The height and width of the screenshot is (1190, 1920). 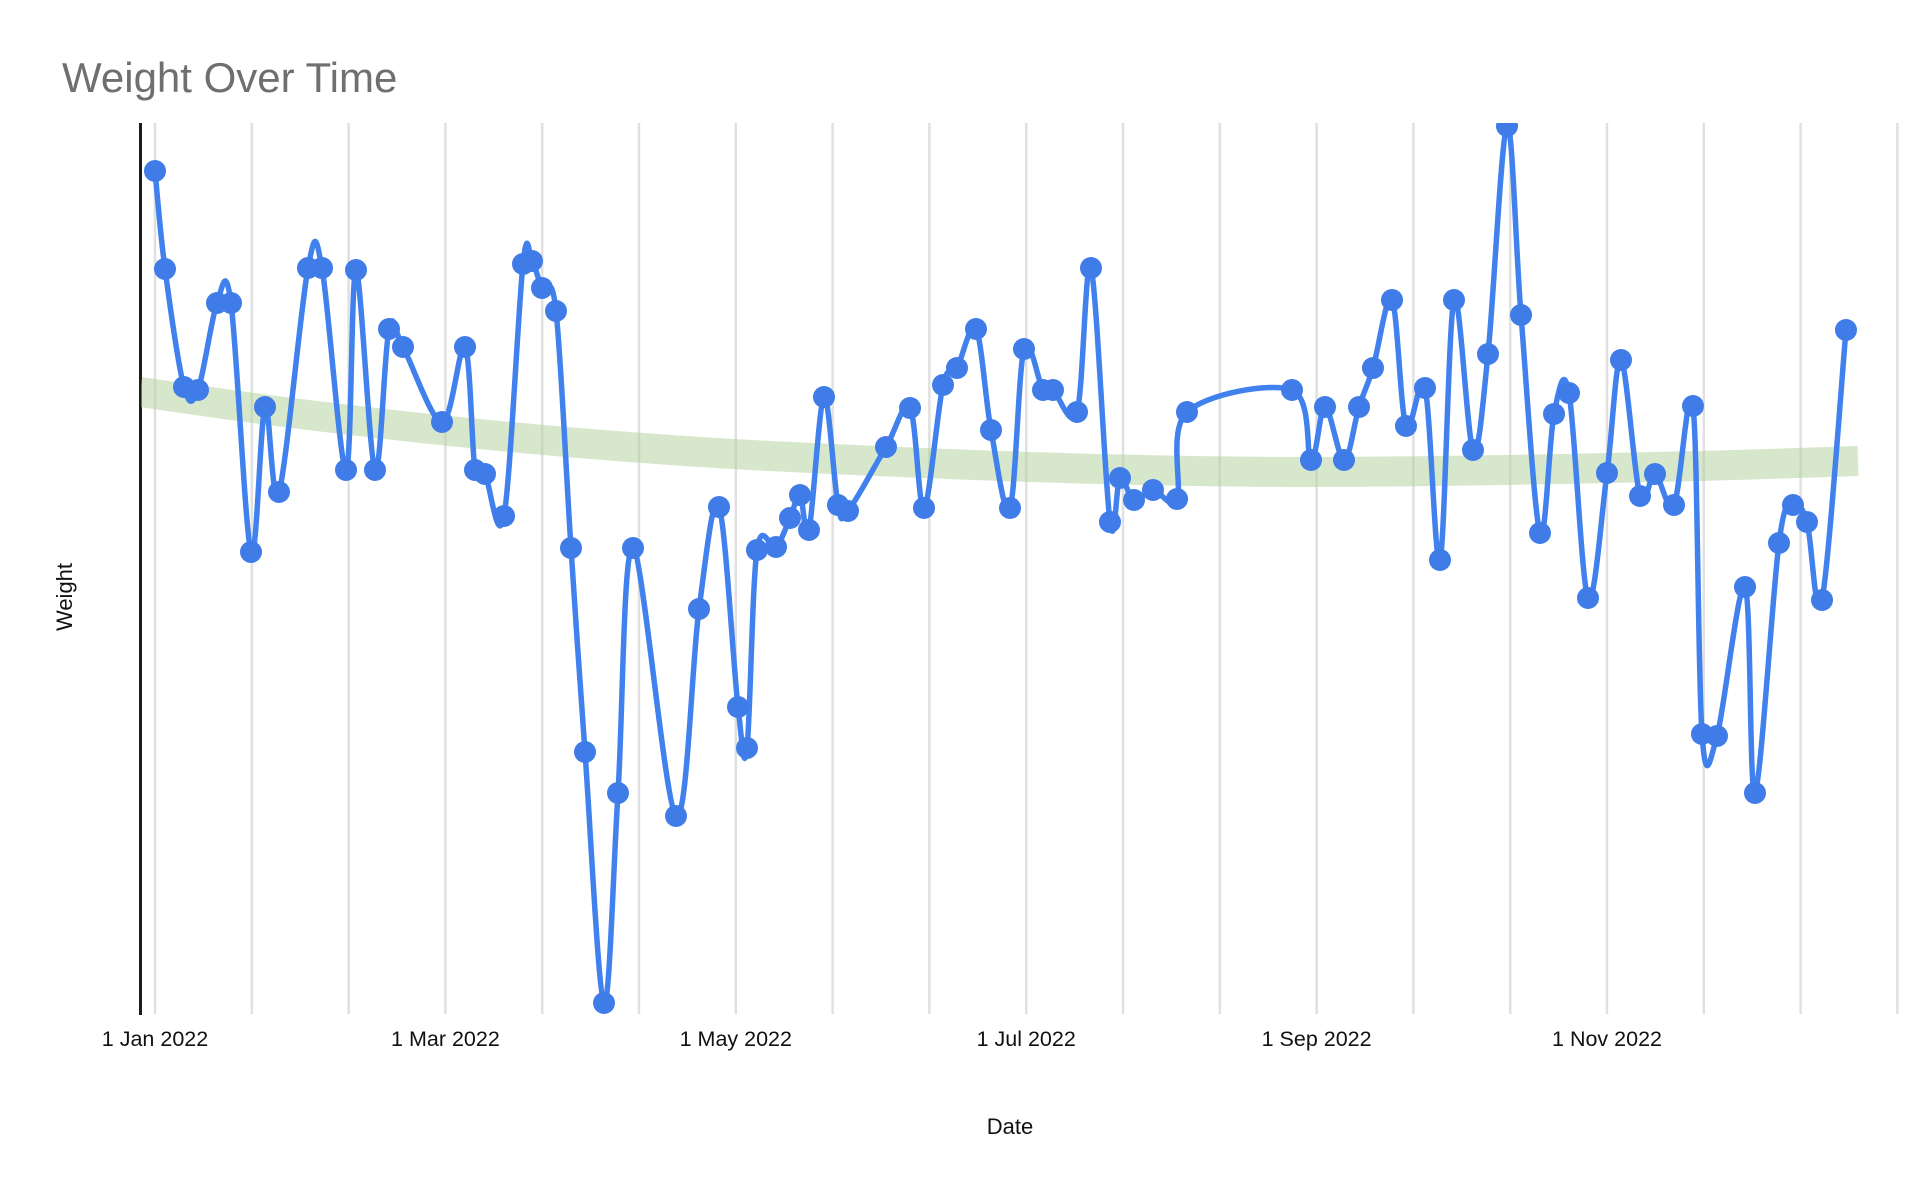 I want to click on x-axis-title: Date, so click(x=1010, y=1126).